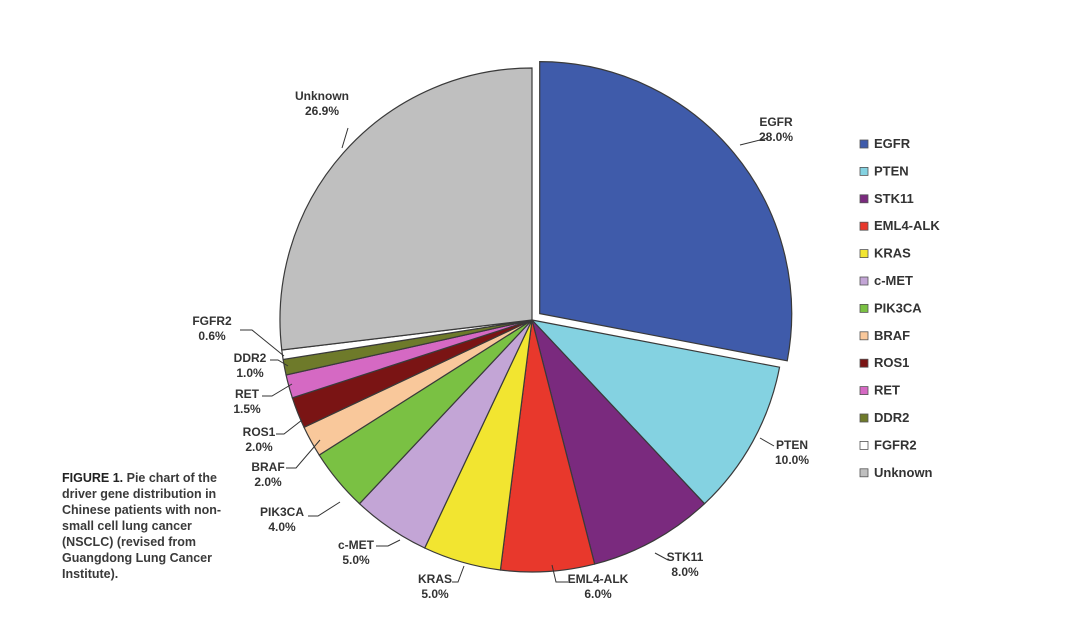 The image size is (1080, 626). What do you see at coordinates (303, 454) in the screenshot?
I see `leader-braf` at bounding box center [303, 454].